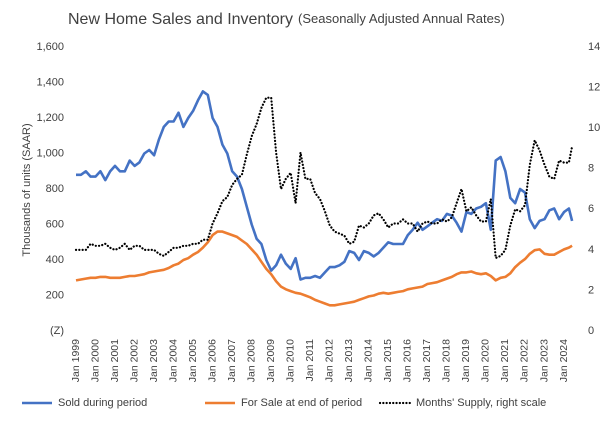  What do you see at coordinates (505, 360) in the screenshot?
I see `x-tick-label: Jan 2021` at bounding box center [505, 360].